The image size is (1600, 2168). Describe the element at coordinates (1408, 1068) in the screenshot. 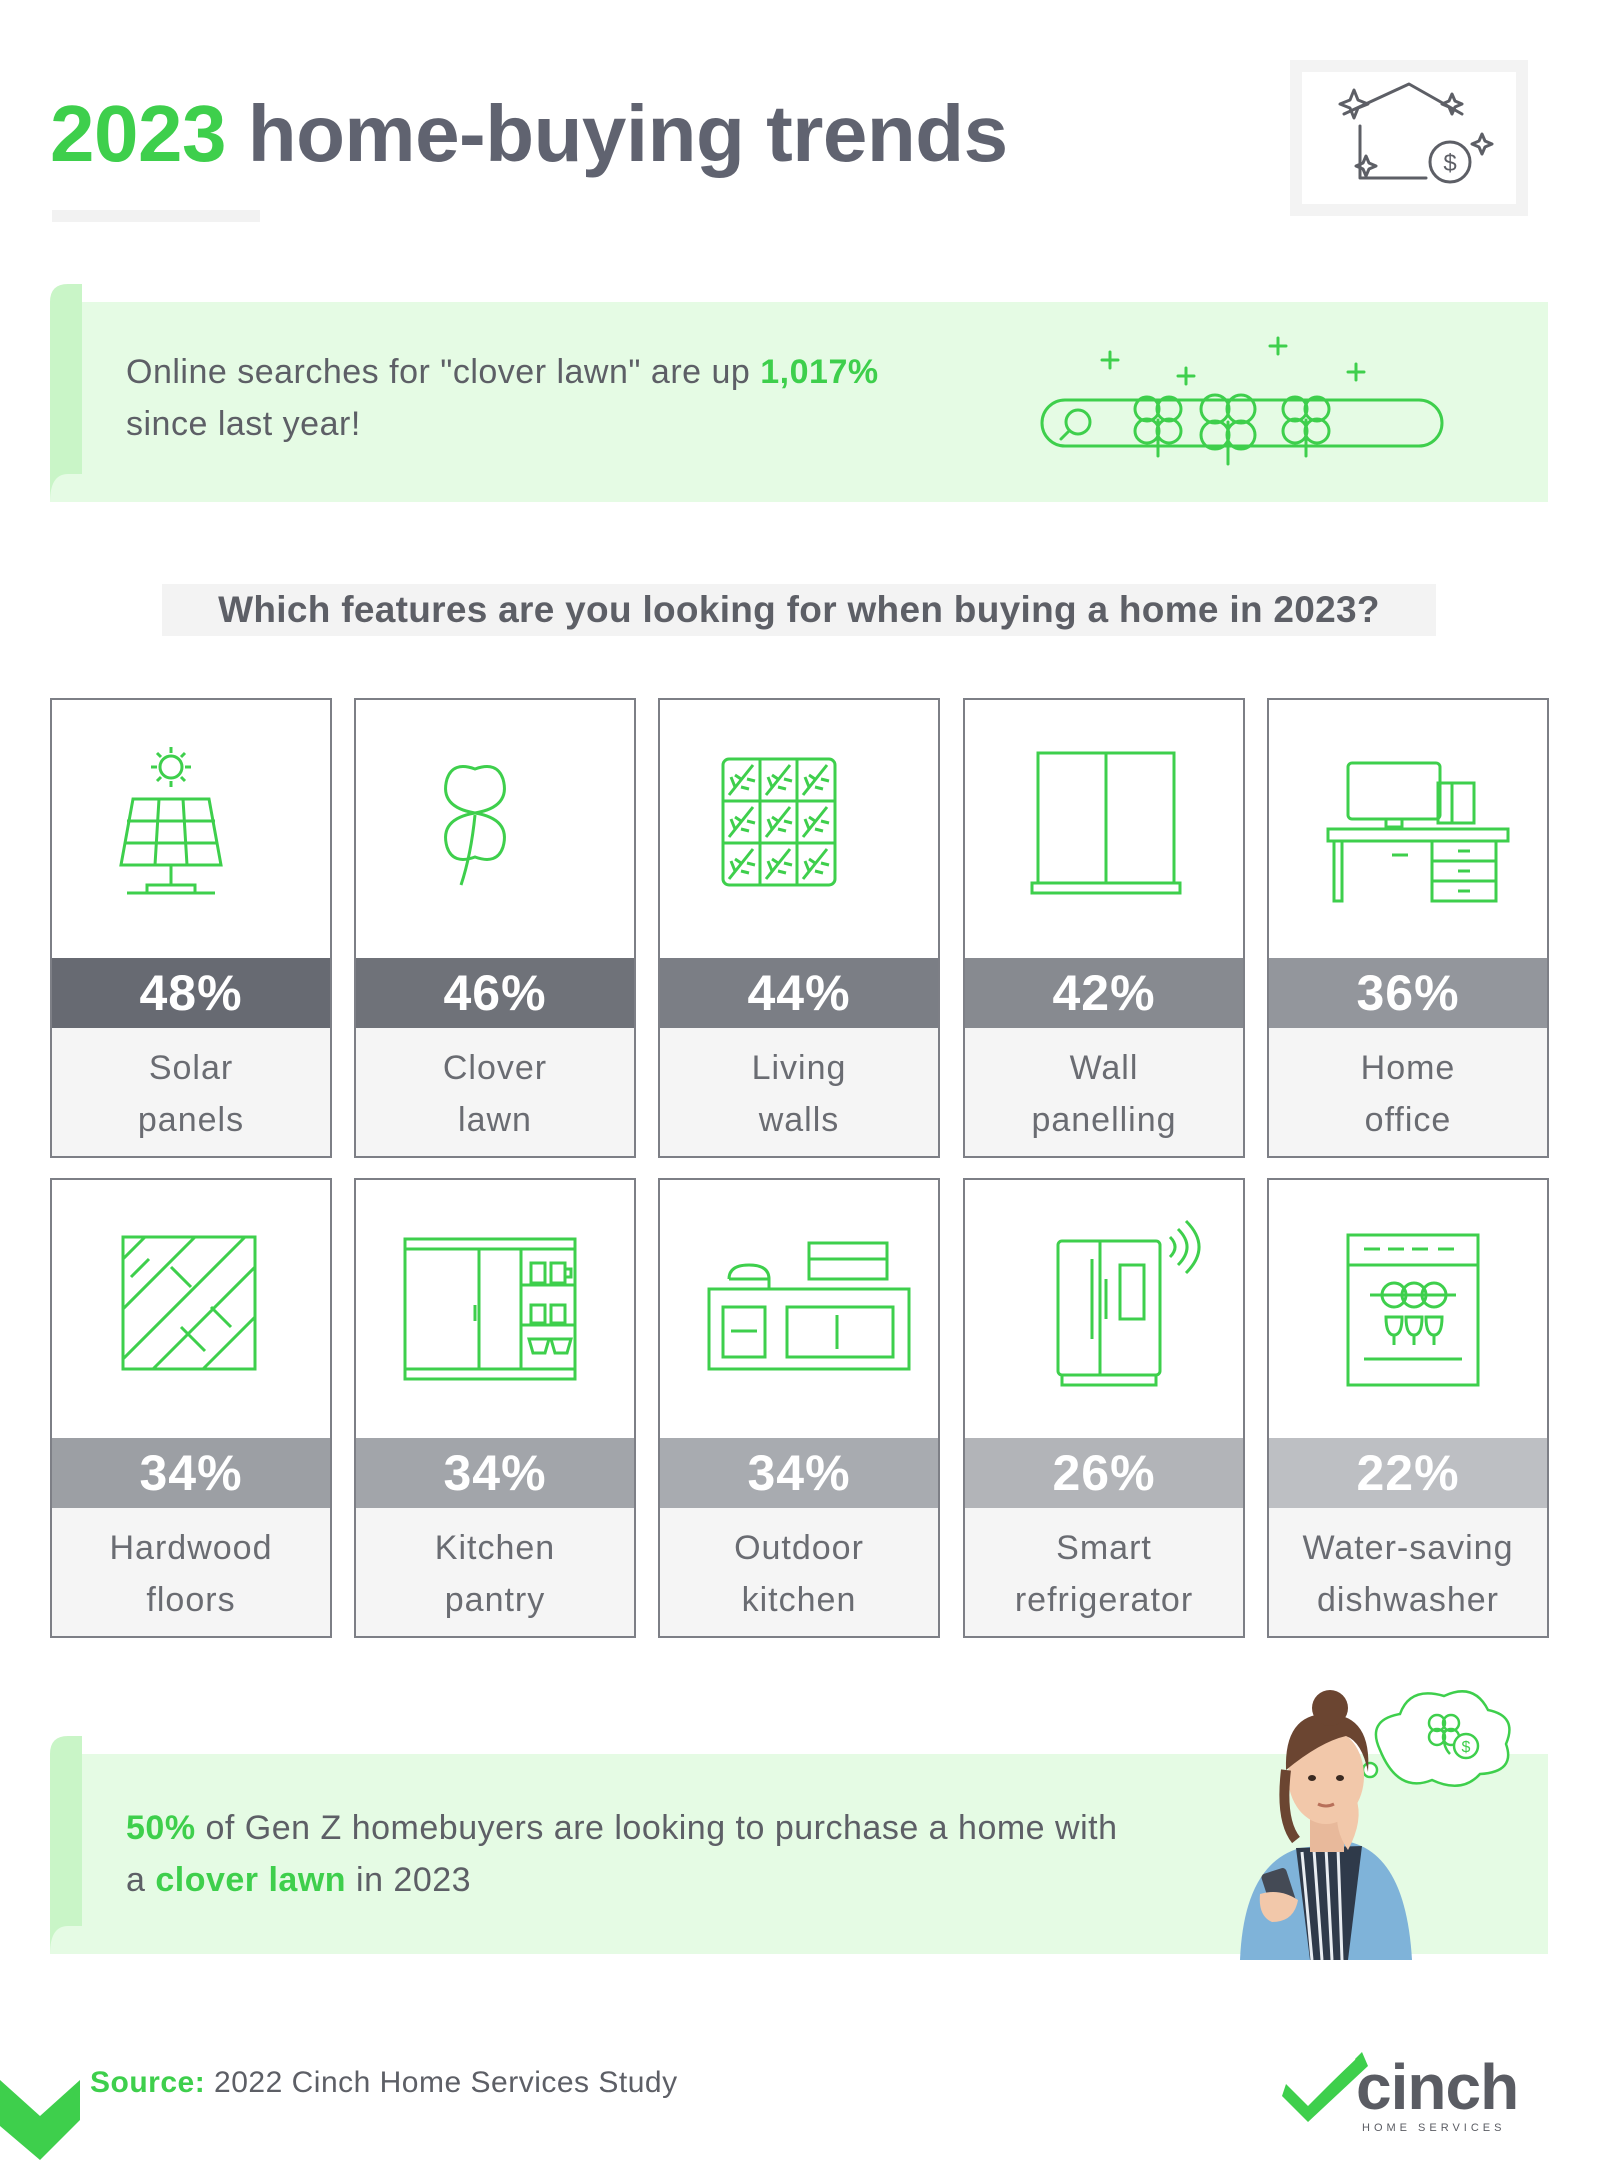

I see `feature-label-line1: Home` at that location.